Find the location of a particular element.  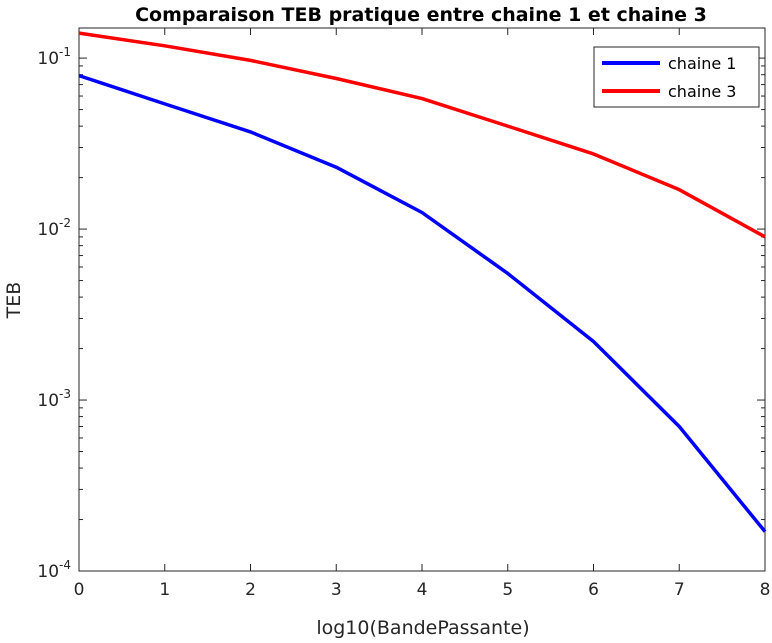

legend: chaine 1 chaine 3 is located at coordinates (676, 77).